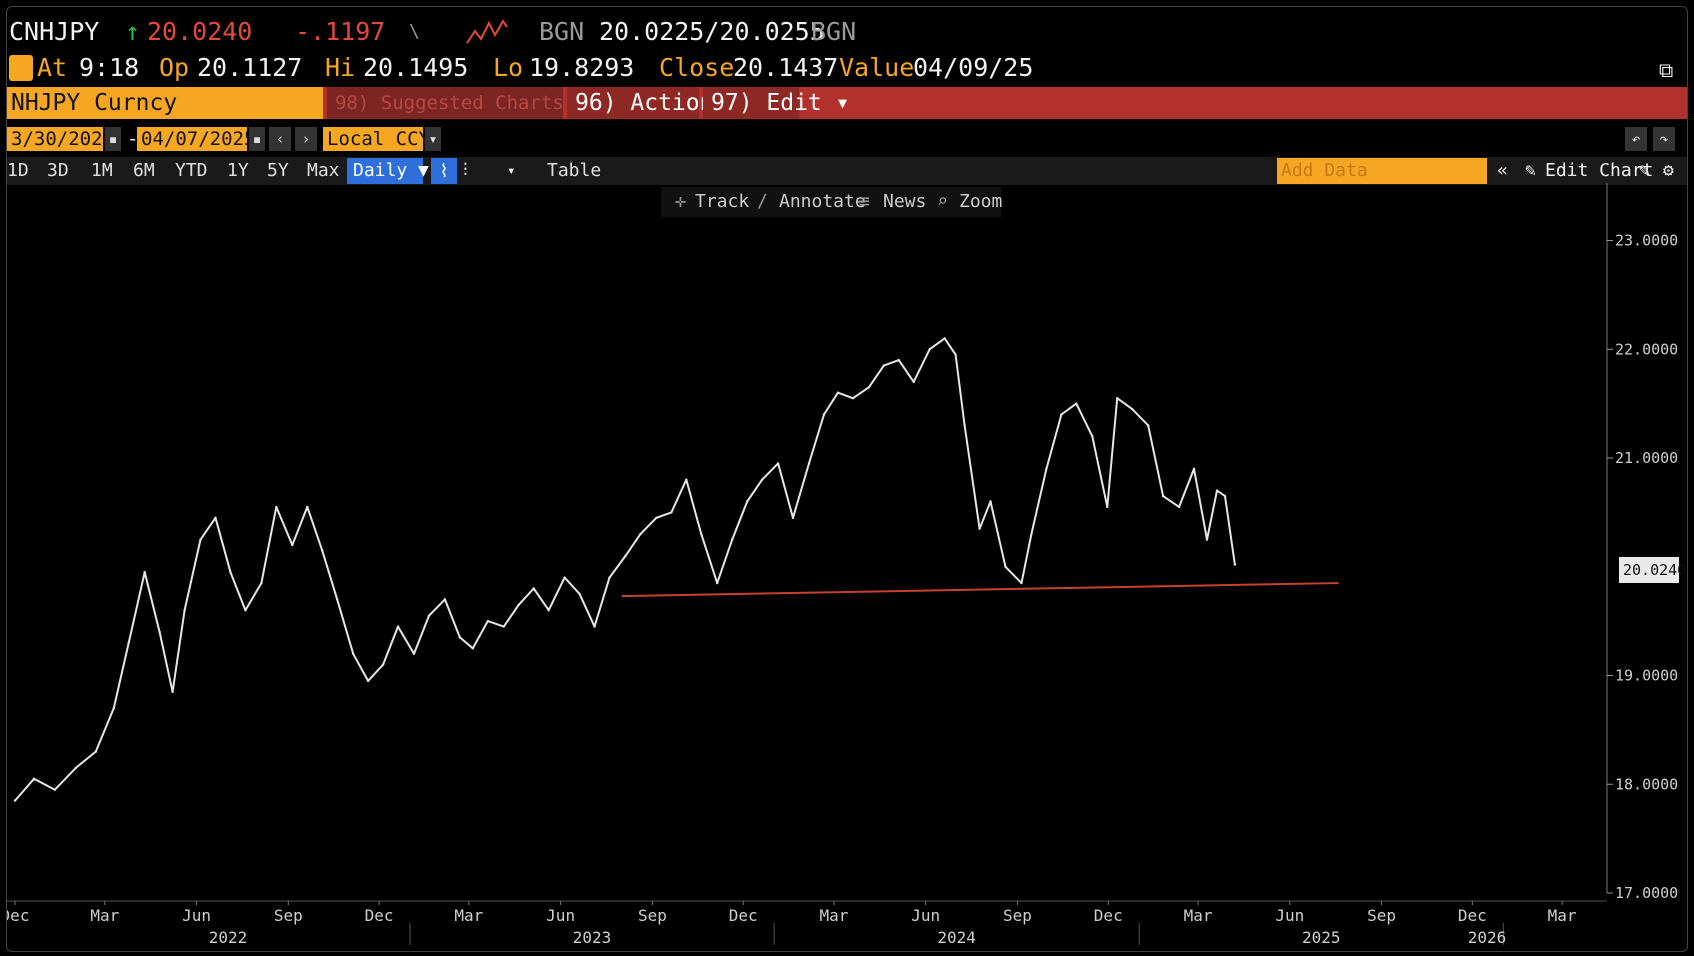 This screenshot has width=1694, height=956. I want to click on edit-chart-button: Edit Chart, so click(1599, 170).